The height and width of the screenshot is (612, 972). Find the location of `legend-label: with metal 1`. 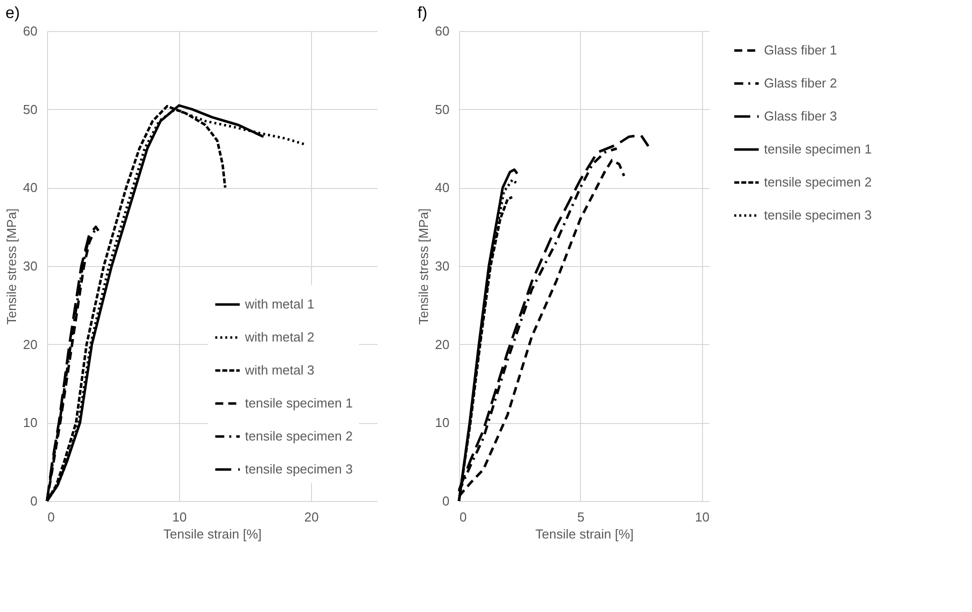

legend-label: with metal 1 is located at coordinates (279, 304).